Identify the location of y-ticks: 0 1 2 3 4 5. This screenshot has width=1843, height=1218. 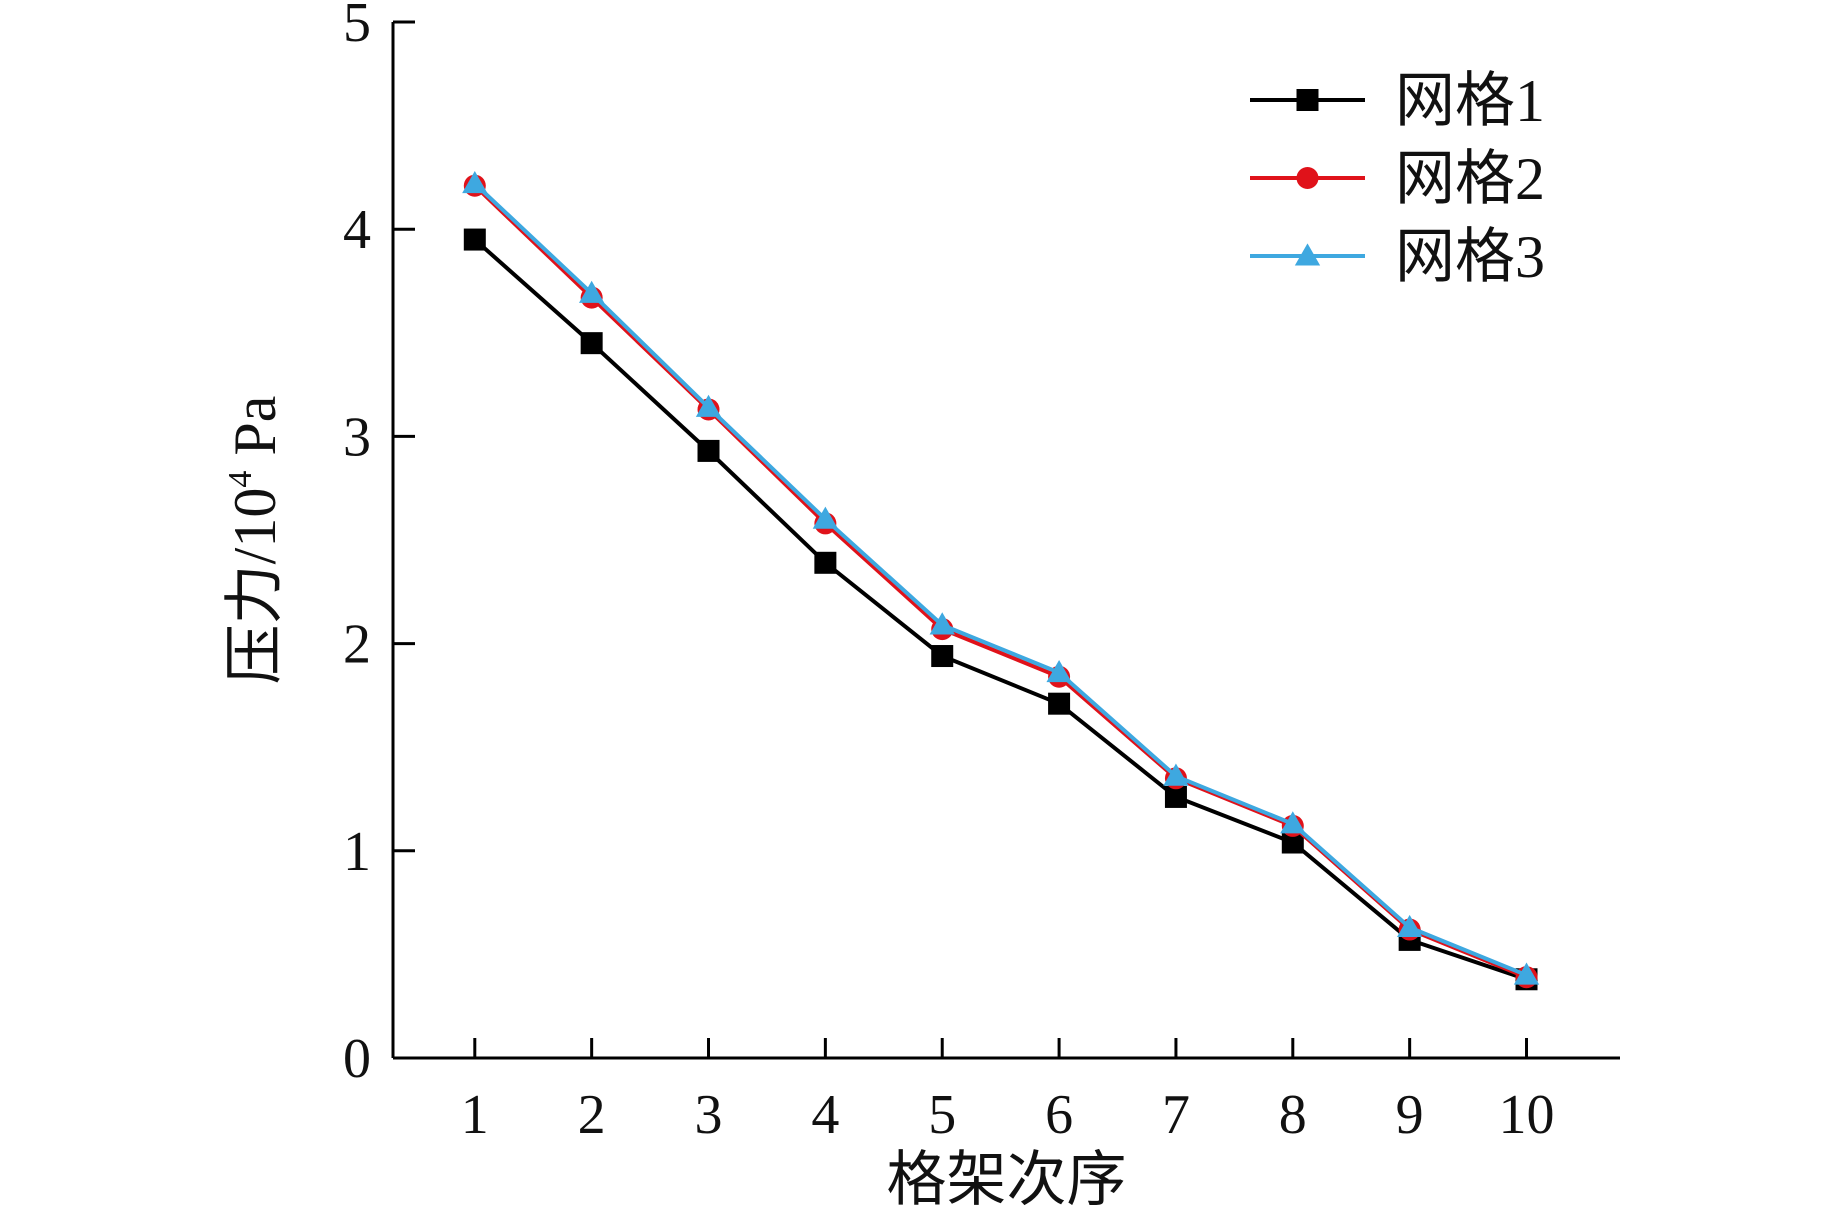
(379, 545).